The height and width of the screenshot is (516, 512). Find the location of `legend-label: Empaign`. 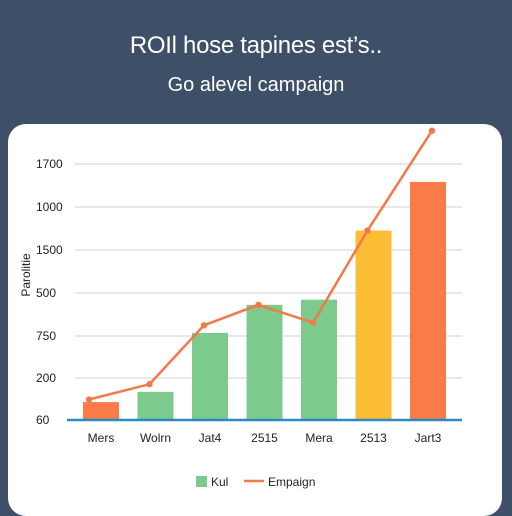

legend-label: Empaign is located at coordinates (291, 482).